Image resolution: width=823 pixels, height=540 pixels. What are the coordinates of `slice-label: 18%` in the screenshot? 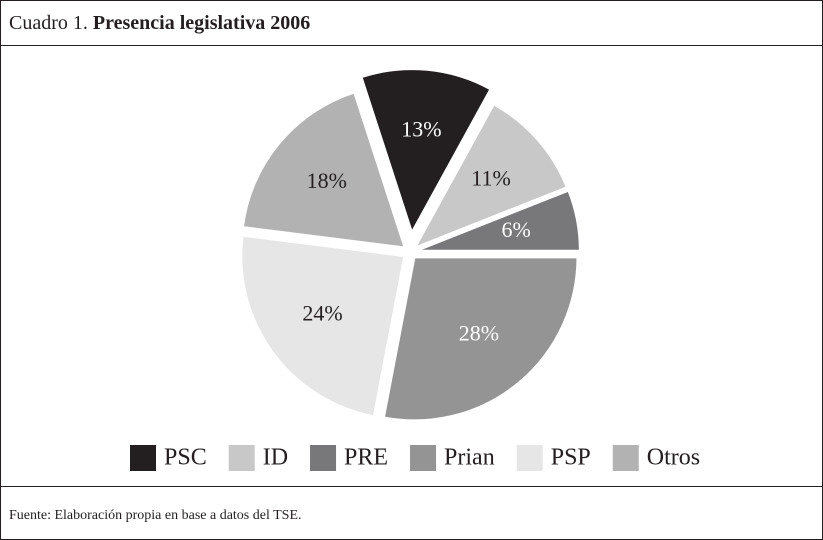 It's located at (327, 180).